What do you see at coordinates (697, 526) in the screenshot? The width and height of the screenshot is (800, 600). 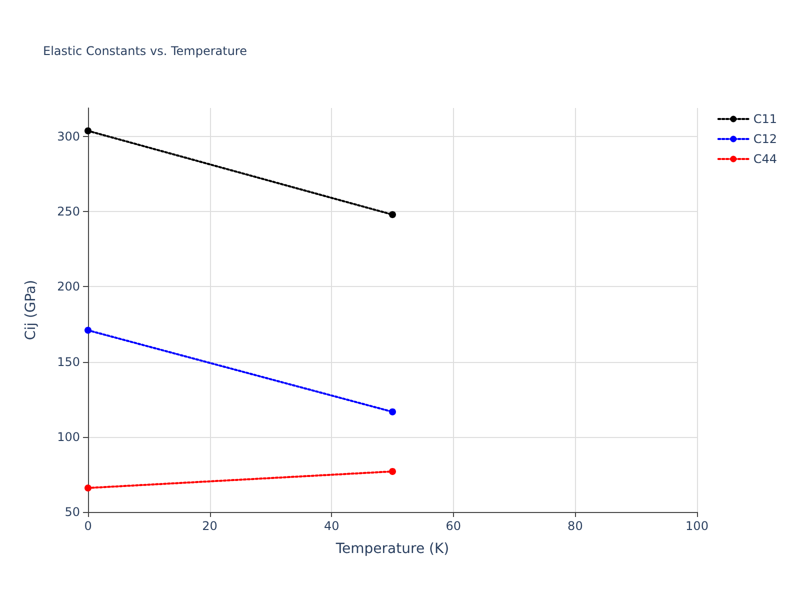 I see `x-tick-label: 100` at bounding box center [697, 526].